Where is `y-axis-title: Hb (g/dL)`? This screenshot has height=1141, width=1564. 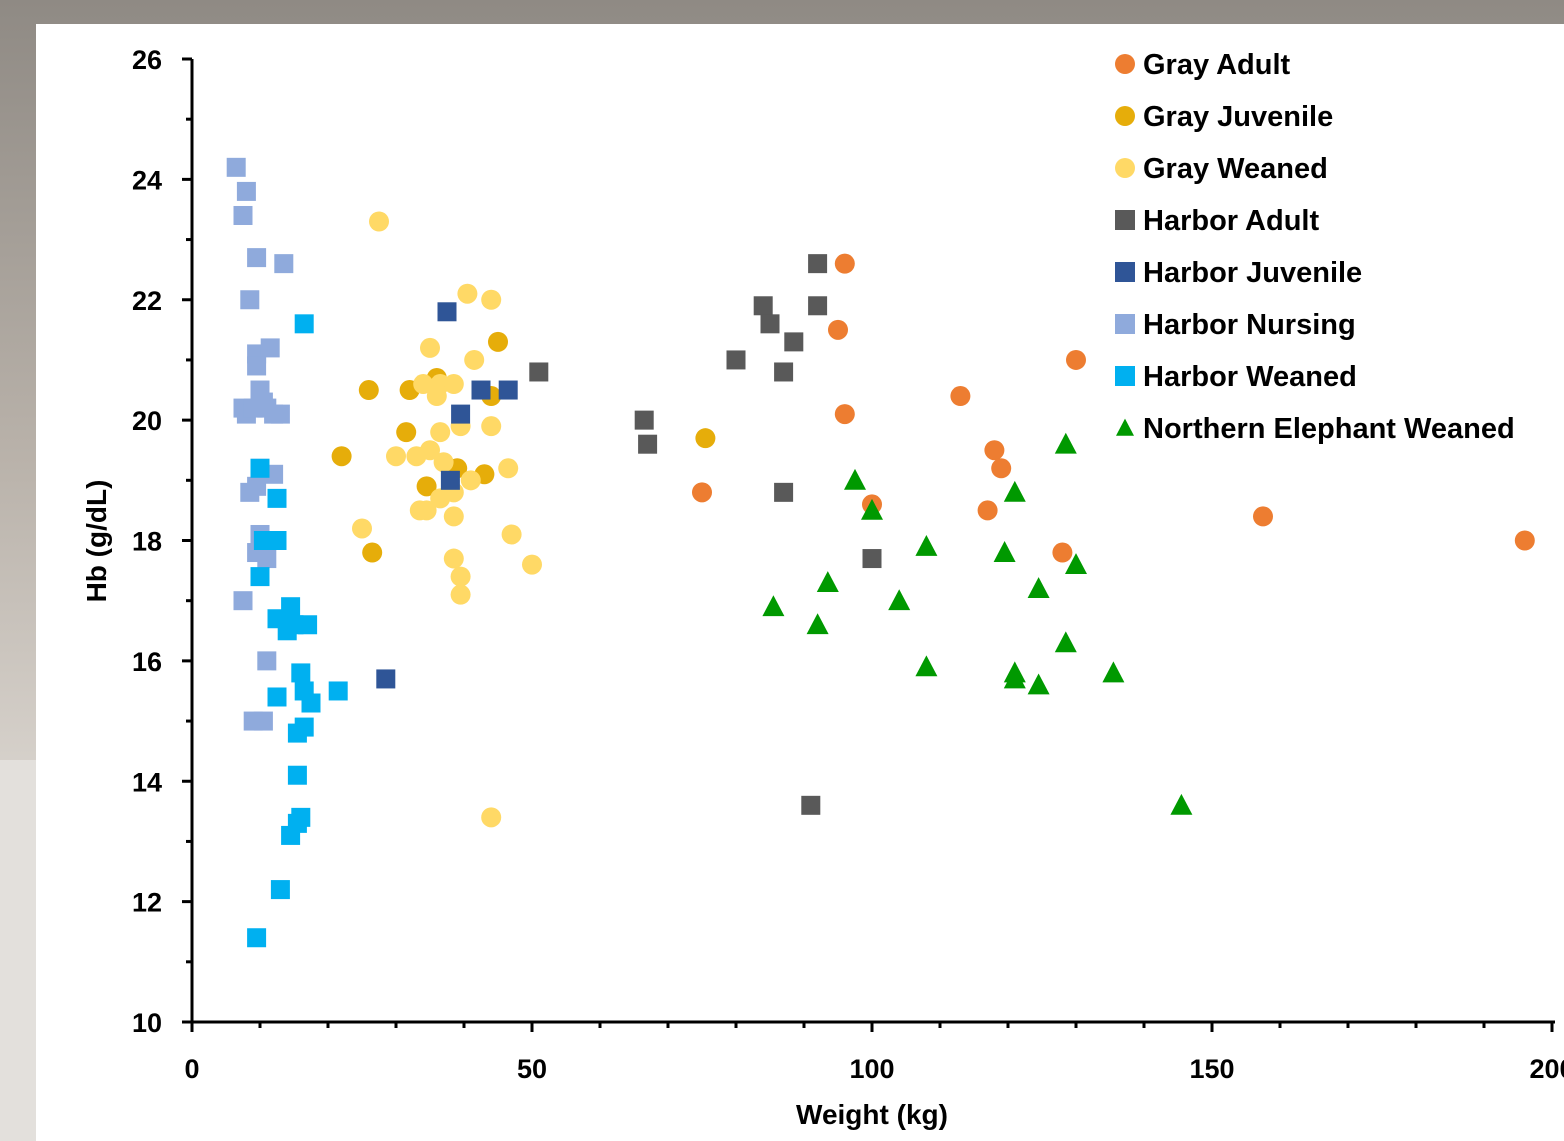
y-axis-title: Hb (g/dL) is located at coordinates (96, 541).